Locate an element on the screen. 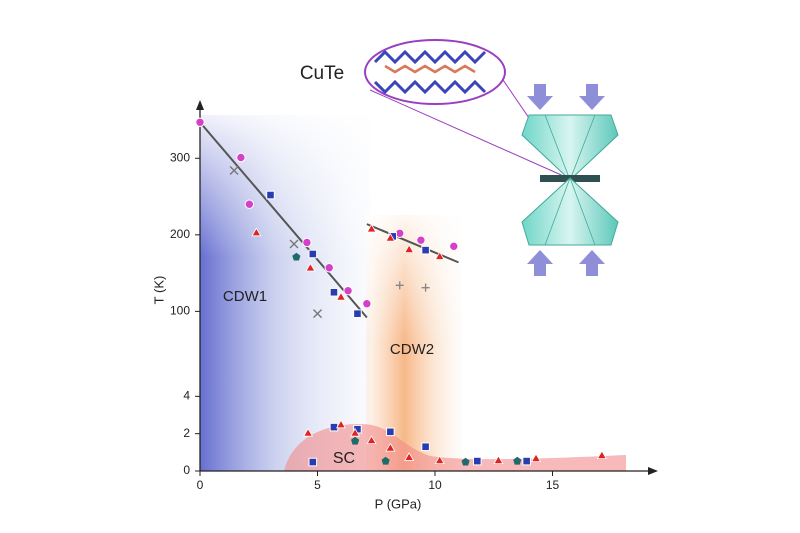 The height and width of the screenshot is (533, 800). anvil-facets is located at coordinates (570, 211).